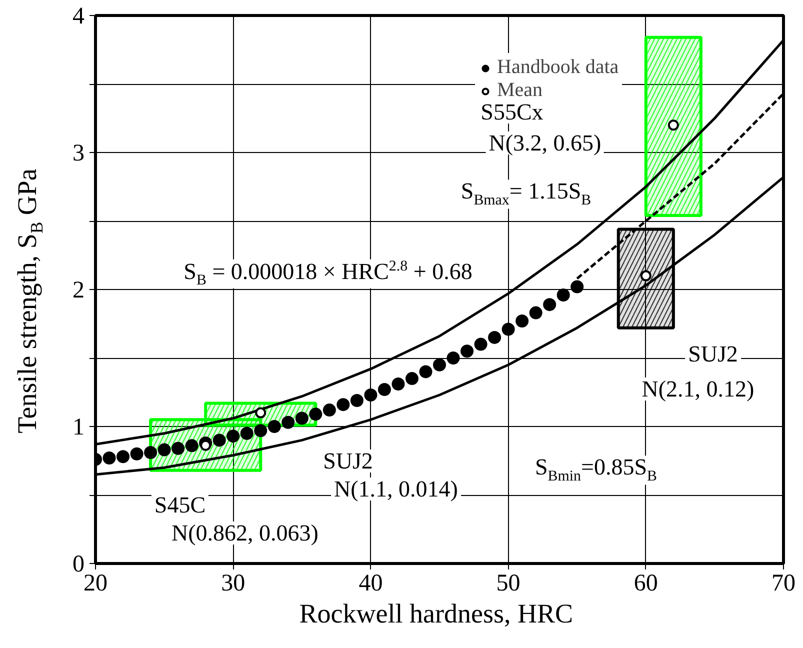 The width and height of the screenshot is (803, 648). Describe the element at coordinates (78, 565) in the screenshot. I see `y-tick-label: 0` at that location.